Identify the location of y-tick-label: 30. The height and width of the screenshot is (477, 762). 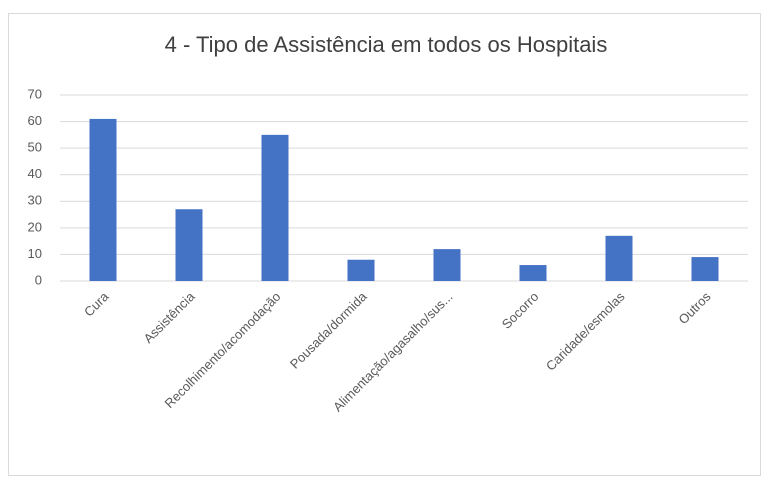
(35, 200).